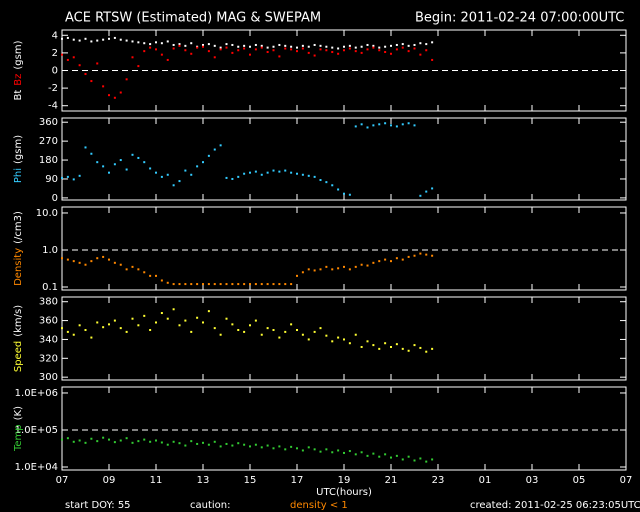 This screenshot has width=640, height=512. I want to click on y-axis-label-part: Phi, so click(18, 175).